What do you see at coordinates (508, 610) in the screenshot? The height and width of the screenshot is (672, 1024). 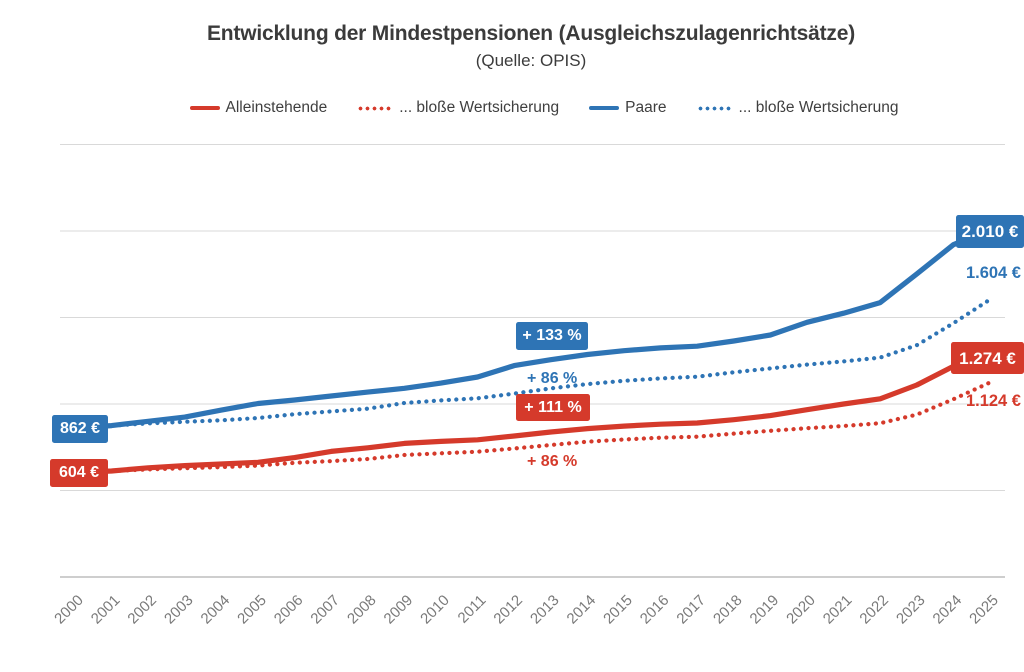 I see `x-axis-label: 2012` at bounding box center [508, 610].